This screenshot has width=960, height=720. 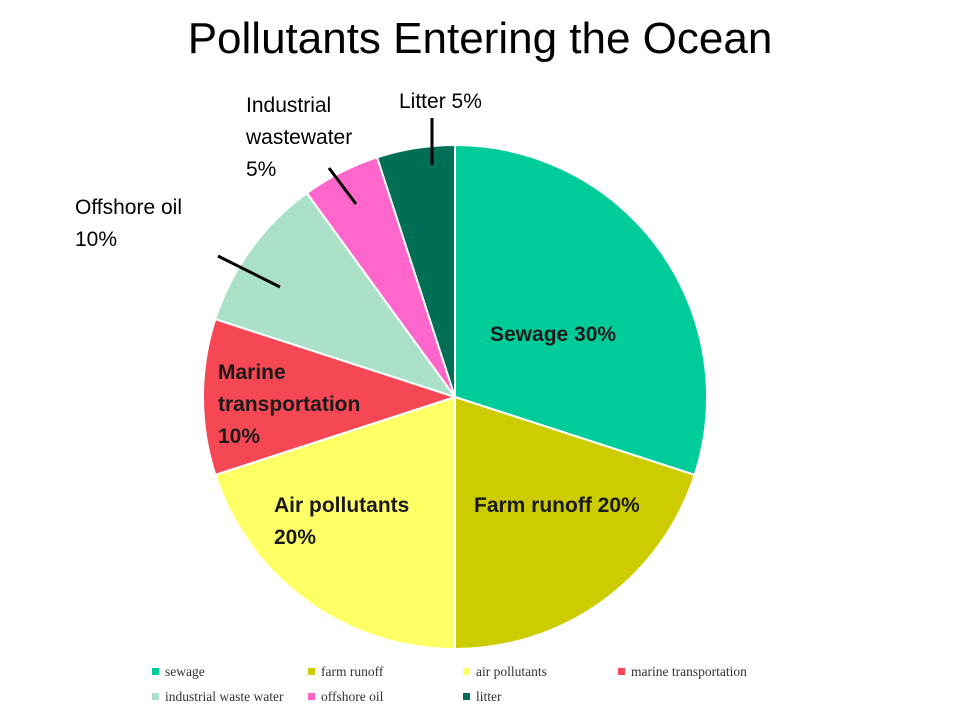 What do you see at coordinates (557, 505) in the screenshot?
I see `slice-label-farm-runoff: Farm runoff 20%` at bounding box center [557, 505].